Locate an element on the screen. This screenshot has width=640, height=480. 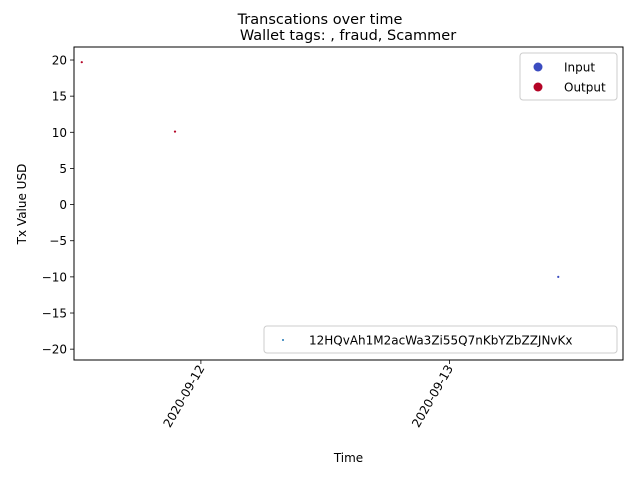
series-legend-label: 12HQvAh1M2acWa3Zi55Q7nKbYZbZZJNvKx is located at coordinates (441, 341).